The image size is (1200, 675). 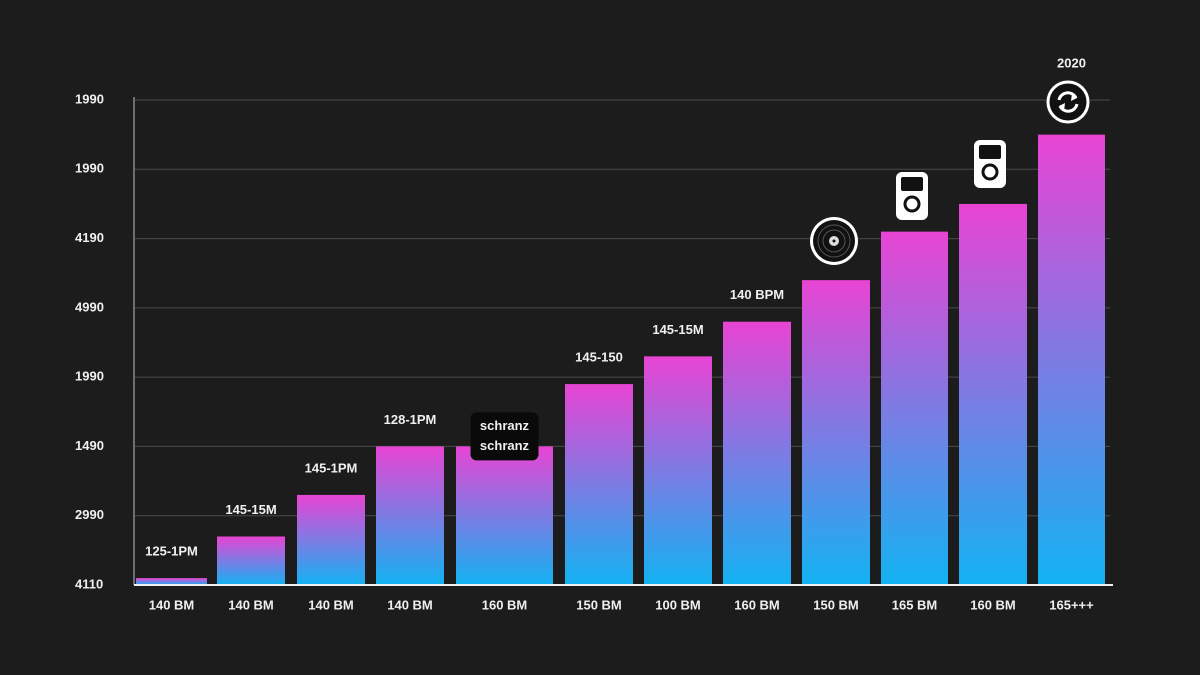 I want to click on y-tick-label: 2990, so click(x=89, y=514).